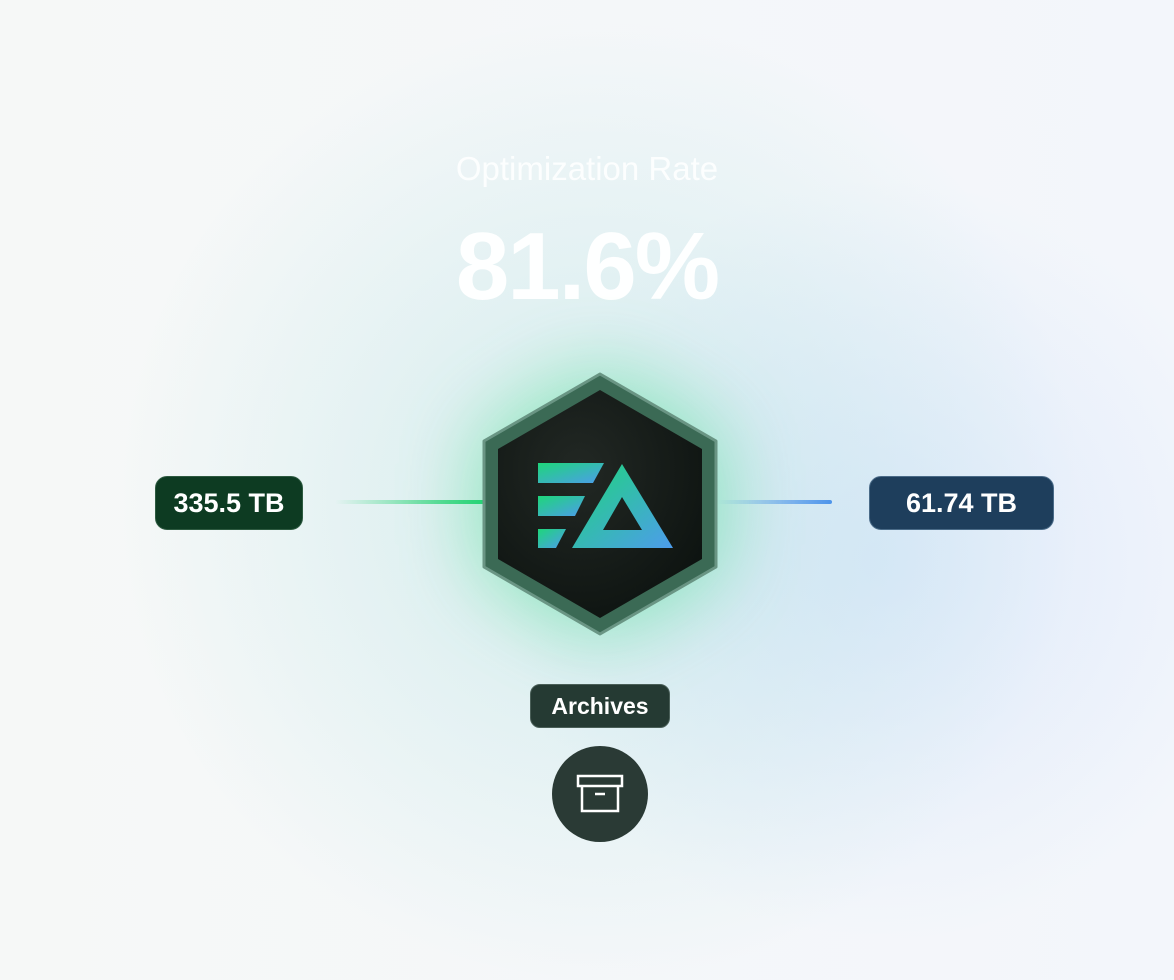 This screenshot has width=1174, height=980. What do you see at coordinates (410, 502) in the screenshot?
I see `source-connector` at bounding box center [410, 502].